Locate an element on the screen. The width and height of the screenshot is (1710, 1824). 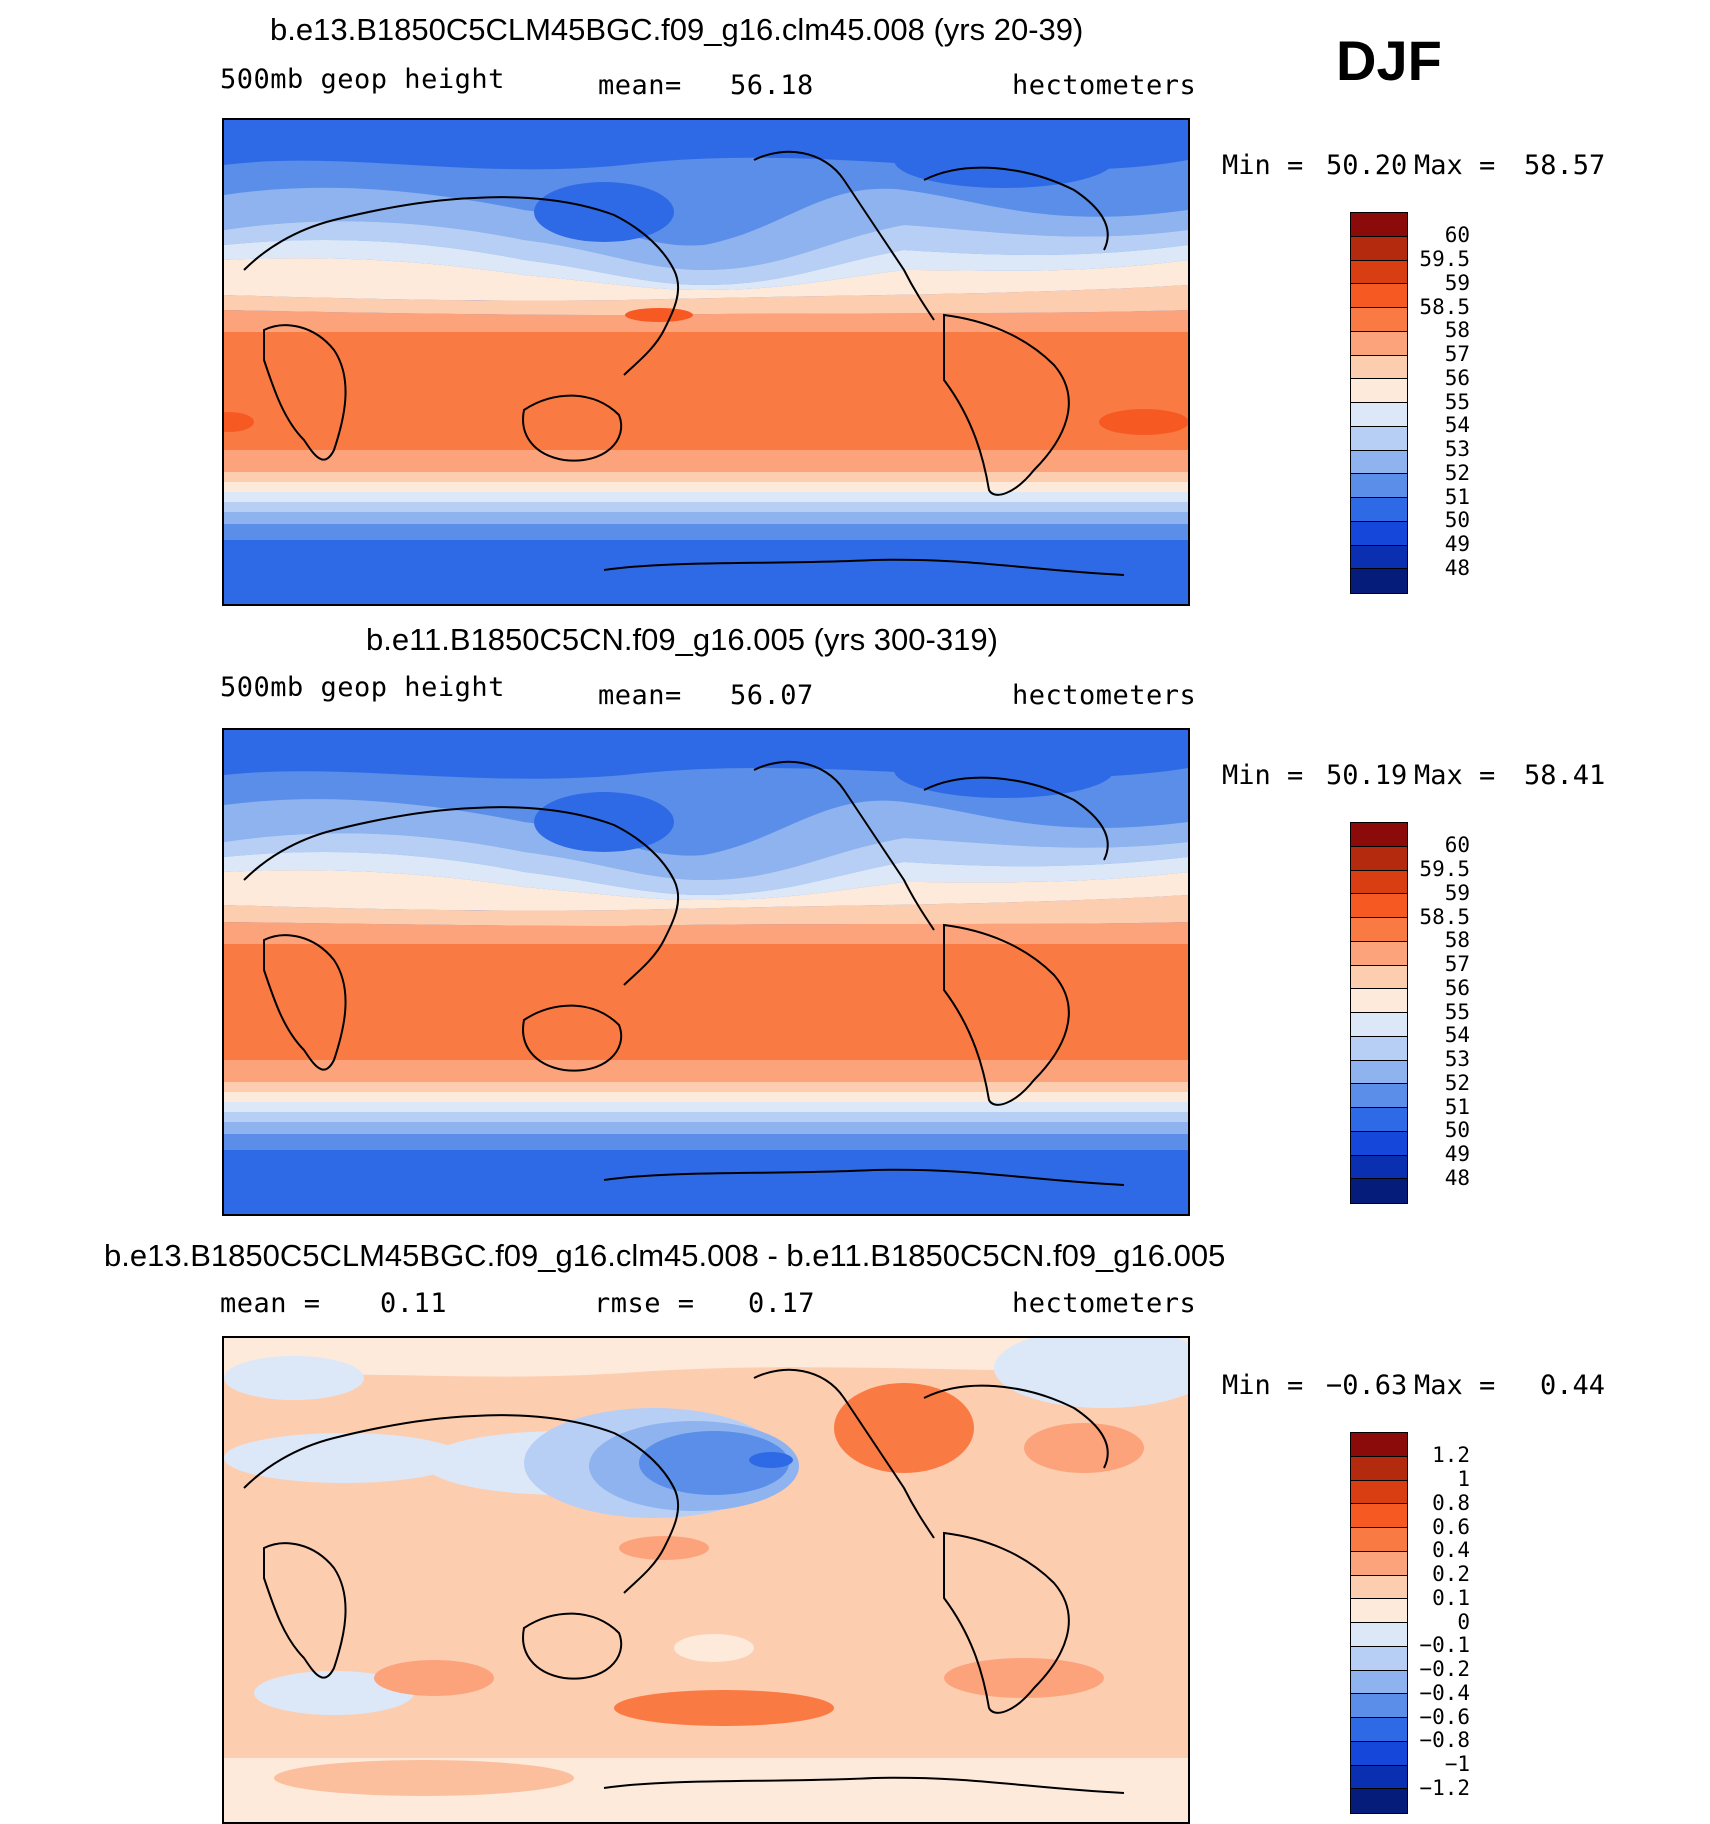
p3-neg-southatlantic is located at coordinates (334, 1693).